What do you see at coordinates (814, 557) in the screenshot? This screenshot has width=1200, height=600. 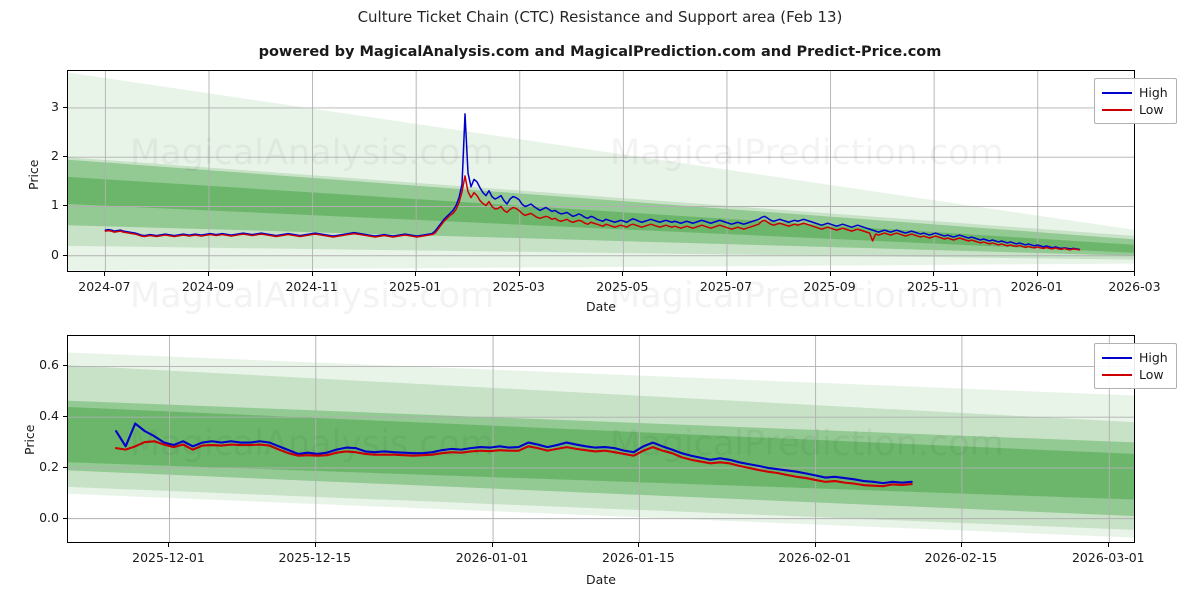 I see `x-tick-label: 2026-02-01` at bounding box center [814, 557].